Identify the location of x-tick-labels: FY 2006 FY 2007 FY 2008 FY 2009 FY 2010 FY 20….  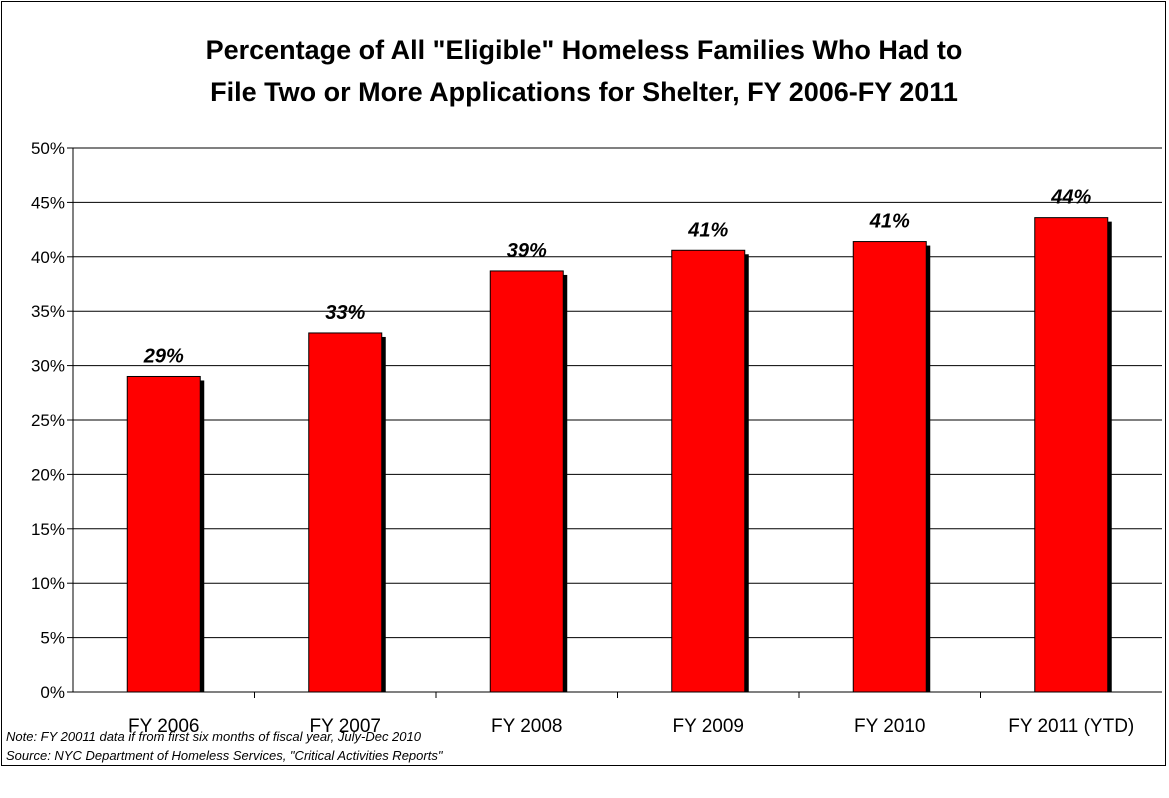
(631, 726).